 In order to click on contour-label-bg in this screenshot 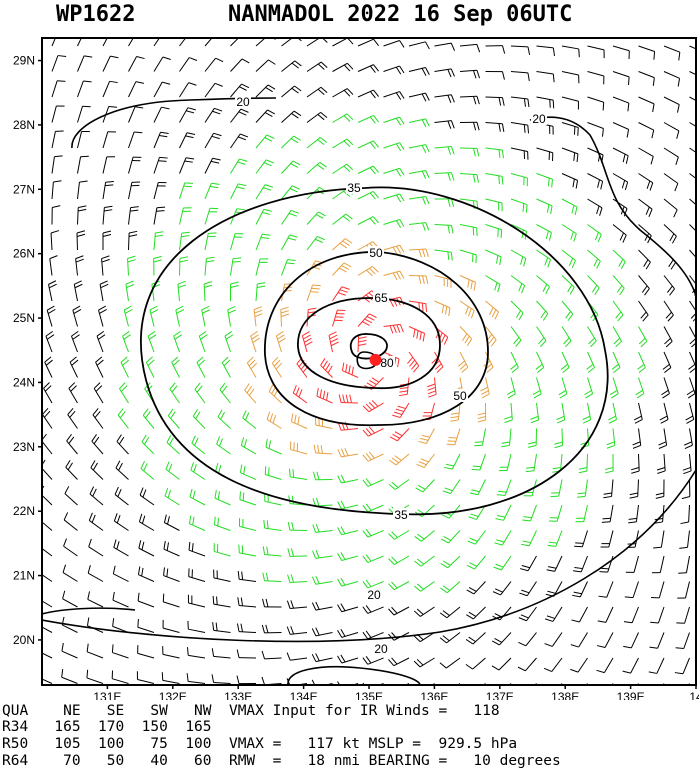, I will do `click(460, 395)`.